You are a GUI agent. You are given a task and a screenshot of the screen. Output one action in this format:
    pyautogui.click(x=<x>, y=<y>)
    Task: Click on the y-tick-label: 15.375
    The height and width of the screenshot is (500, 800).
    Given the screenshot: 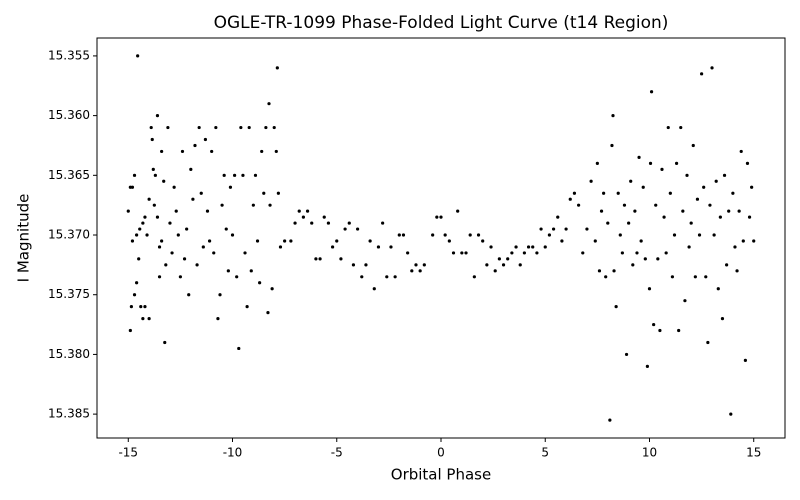 What is the action you would take?
    pyautogui.click(x=69, y=294)
    